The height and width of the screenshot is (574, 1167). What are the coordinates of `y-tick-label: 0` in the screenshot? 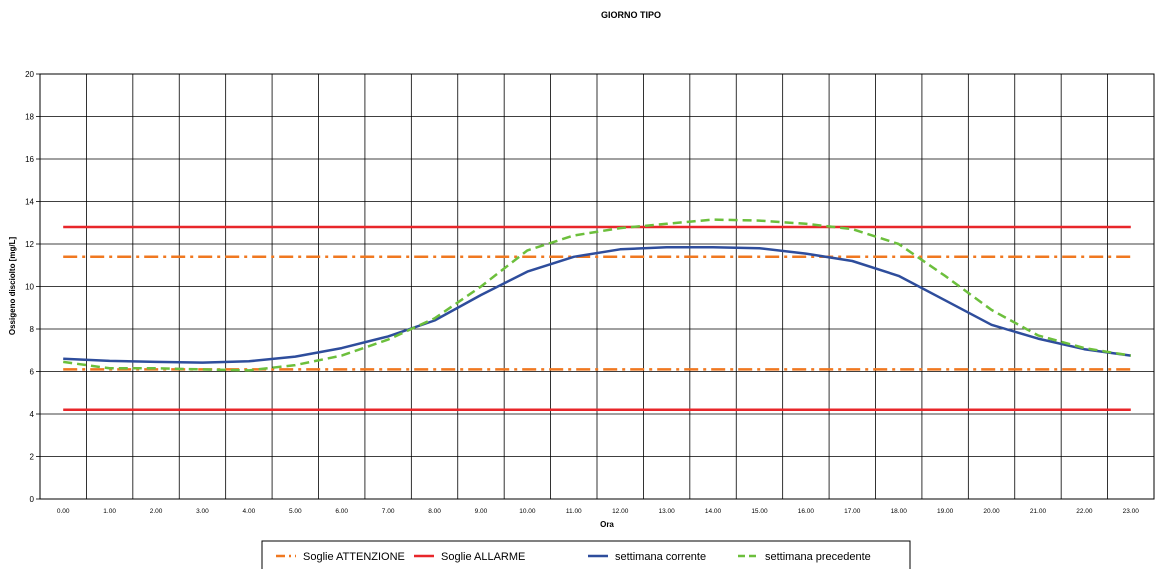 It's located at (32, 499).